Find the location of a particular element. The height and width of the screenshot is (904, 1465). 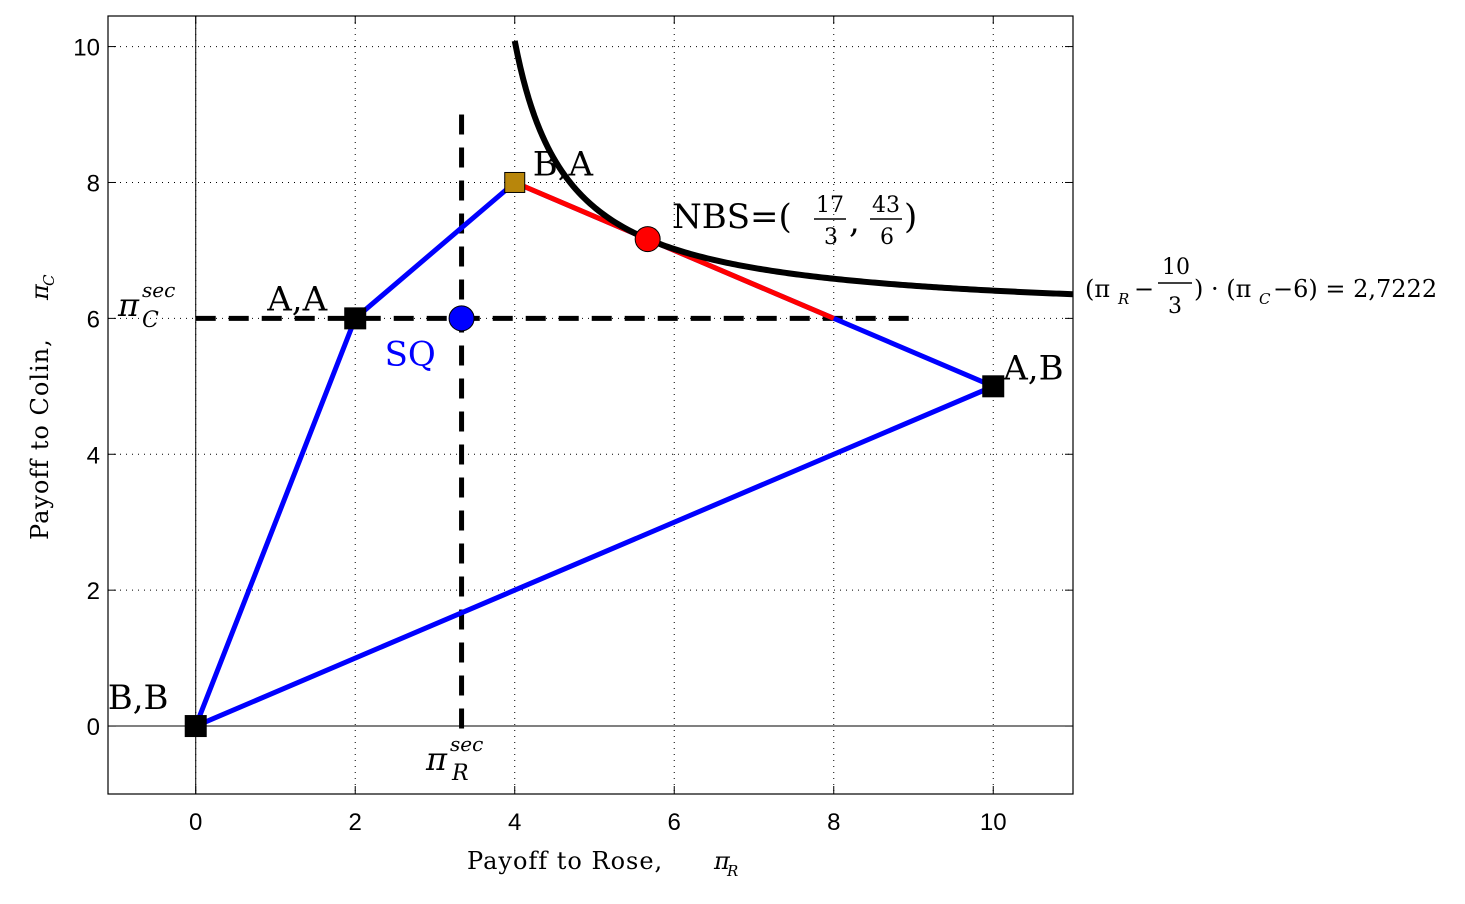

nbs-y-denominator: 6 is located at coordinates (887, 237).